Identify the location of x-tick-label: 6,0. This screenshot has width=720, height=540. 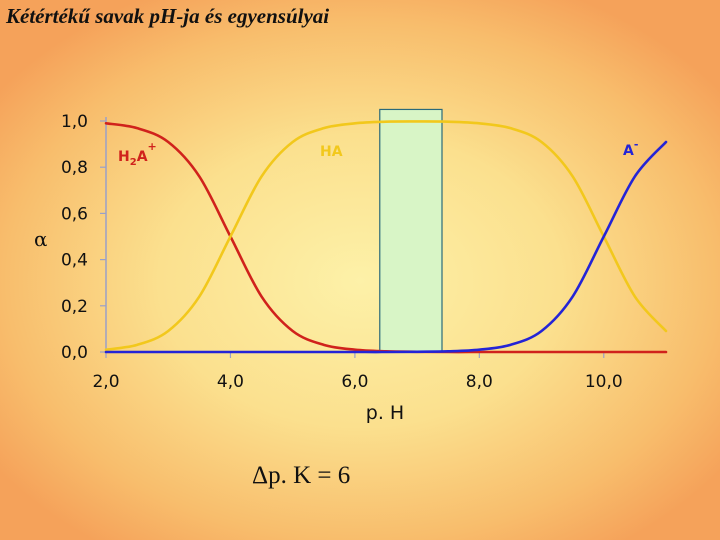
(354, 382).